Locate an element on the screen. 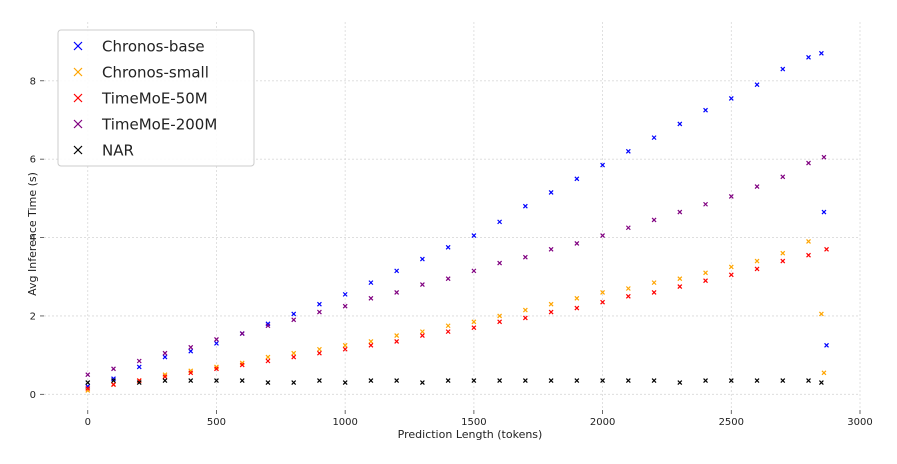 The width and height of the screenshot is (897, 464). legend-label: Chronos-base is located at coordinates (153, 47).